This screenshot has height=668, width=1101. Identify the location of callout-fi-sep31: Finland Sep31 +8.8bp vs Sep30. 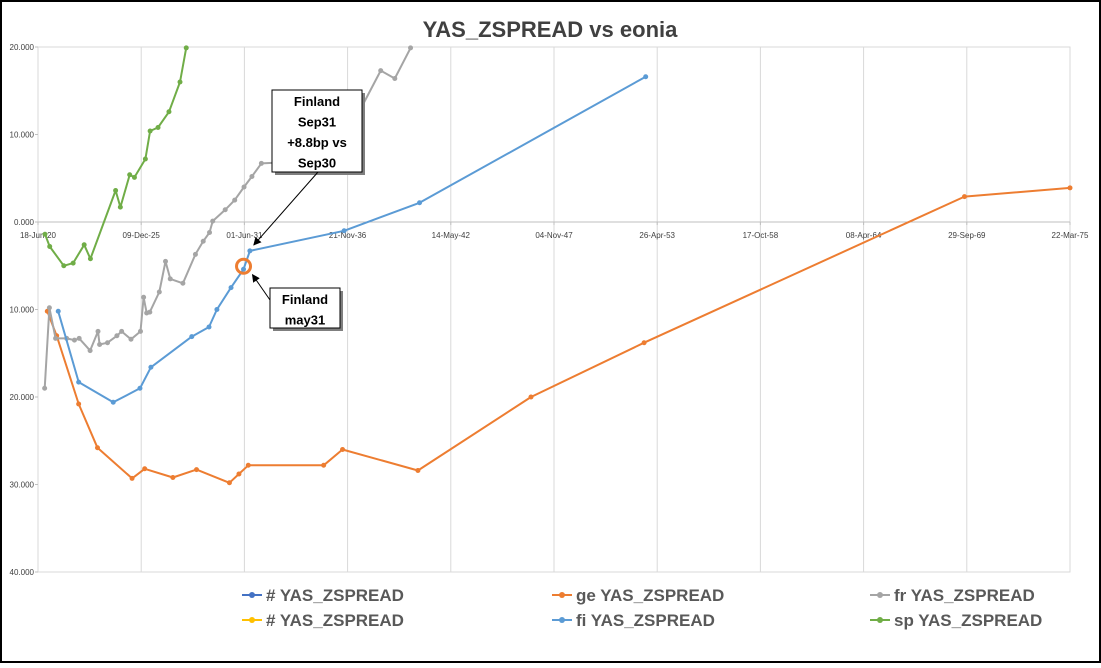
(318, 132).